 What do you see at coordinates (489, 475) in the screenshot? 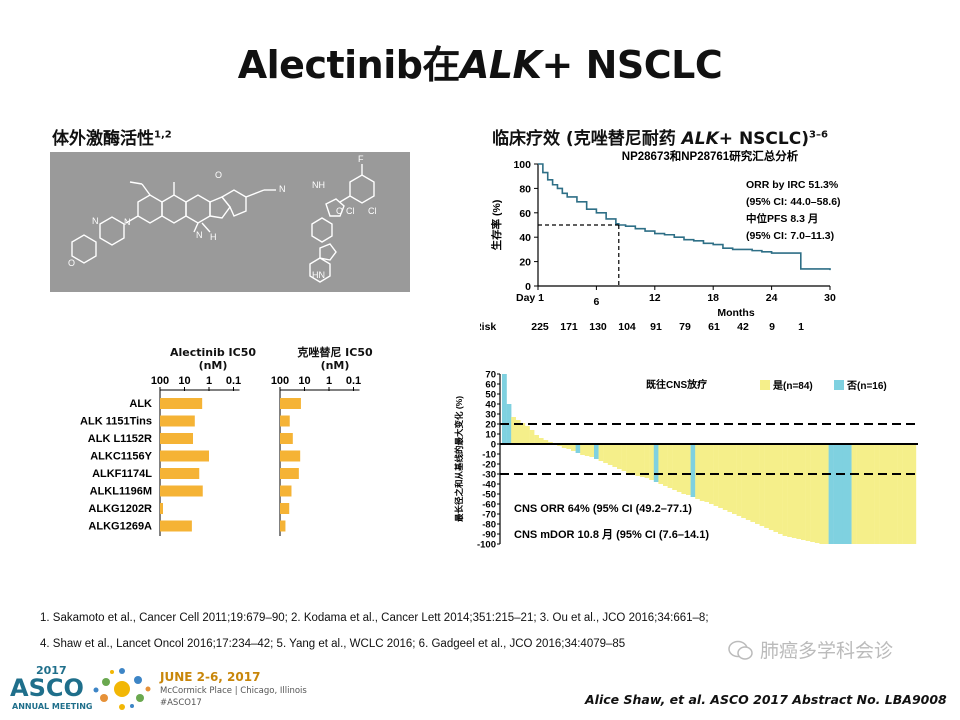
I see `wf-y-tick-label: -30` at bounding box center [489, 475].